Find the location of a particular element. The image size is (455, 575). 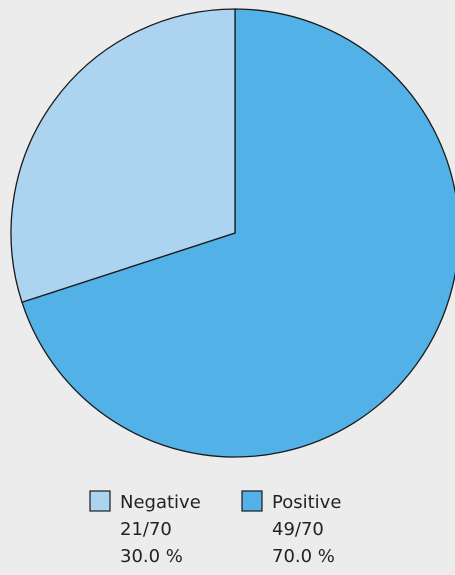

legend: Negative 21/70 30.0 % Positive 49/70 70.0 % is located at coordinates (215, 528).